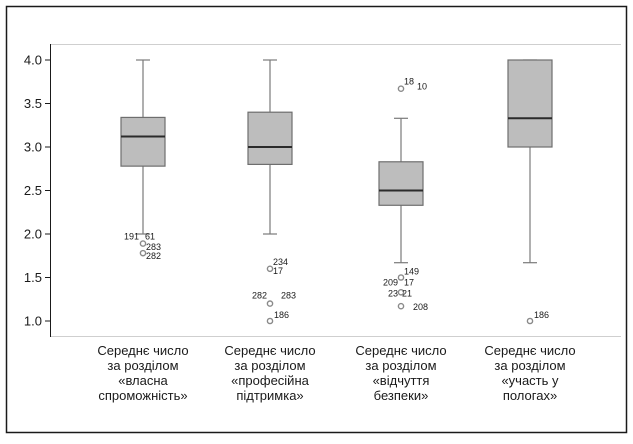 The image size is (633, 444). I want to click on outlier-label: 10, so click(422, 87).